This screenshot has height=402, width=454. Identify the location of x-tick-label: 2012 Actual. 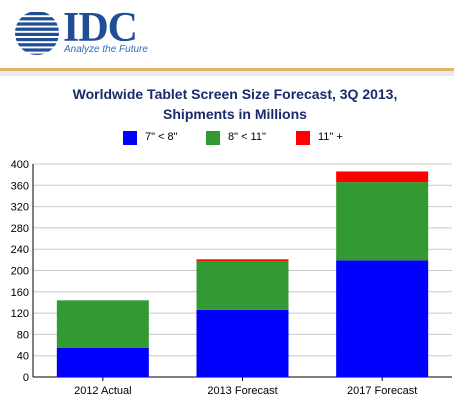
(103, 391).